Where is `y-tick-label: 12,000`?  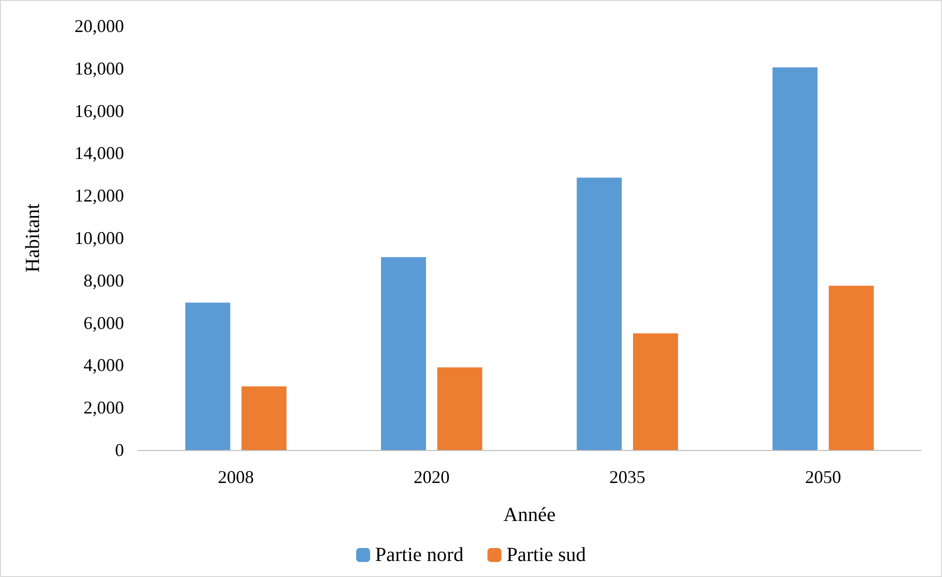
y-tick-label: 12,000 is located at coordinates (99, 196).